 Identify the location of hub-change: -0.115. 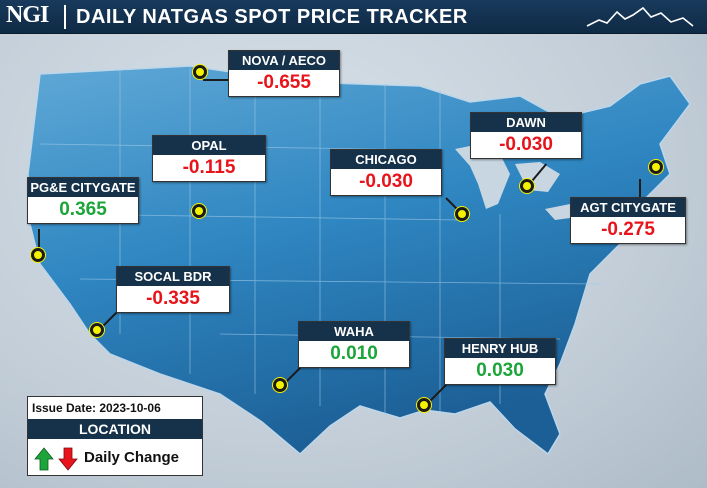
(209, 167).